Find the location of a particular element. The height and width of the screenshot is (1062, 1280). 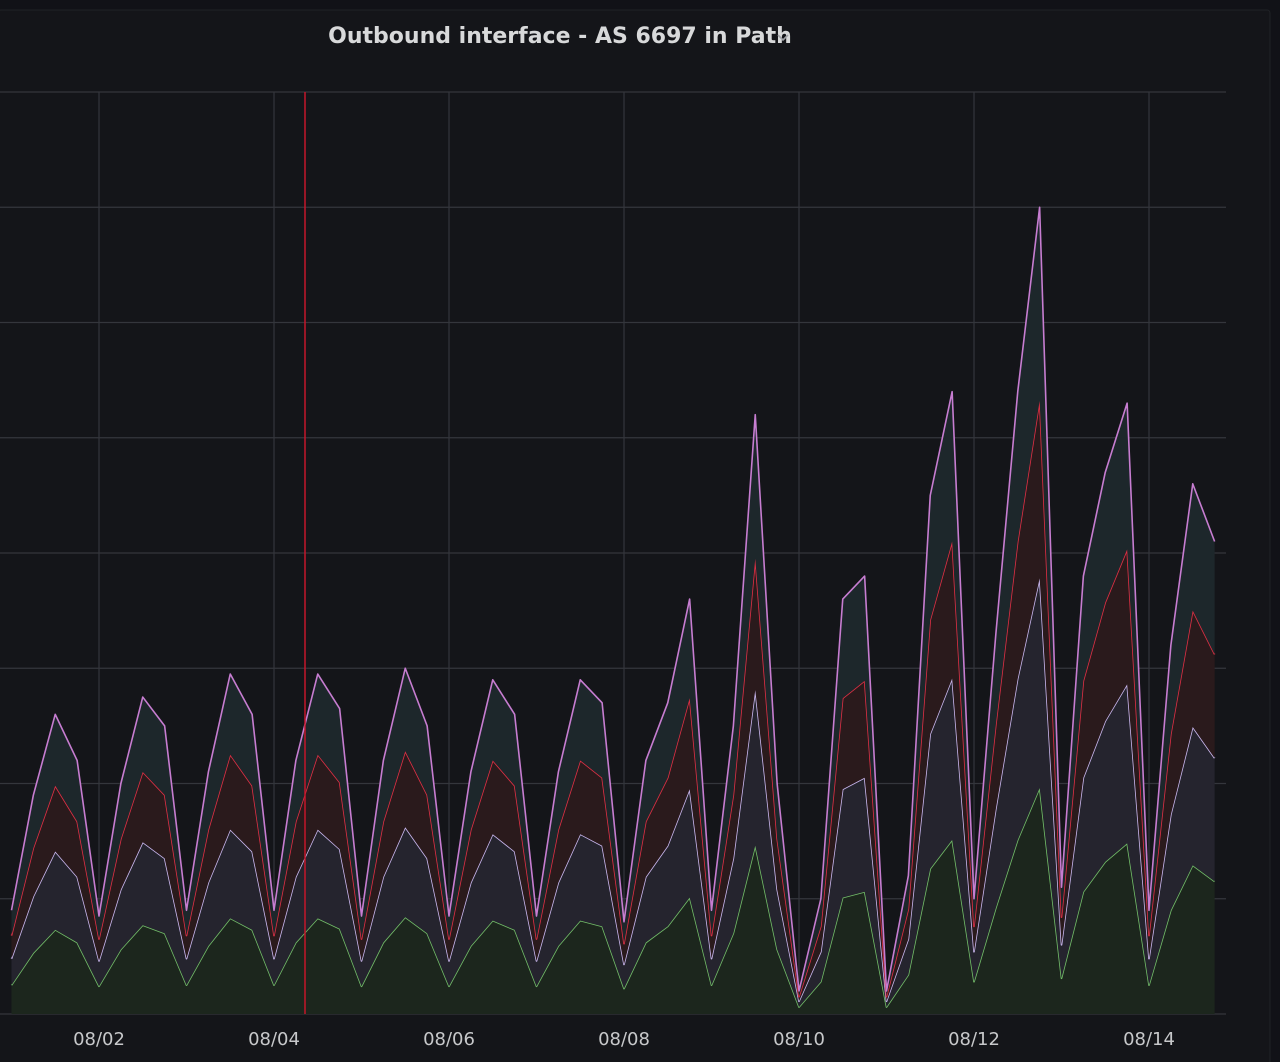

title-chevron is located at coordinates (783, 38).